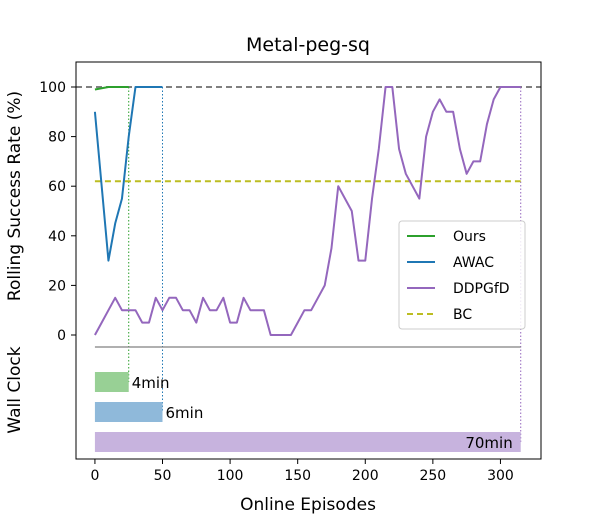  Describe the element at coordinates (57, 138) in the screenshot. I see `y-tick-label: 80` at that location.